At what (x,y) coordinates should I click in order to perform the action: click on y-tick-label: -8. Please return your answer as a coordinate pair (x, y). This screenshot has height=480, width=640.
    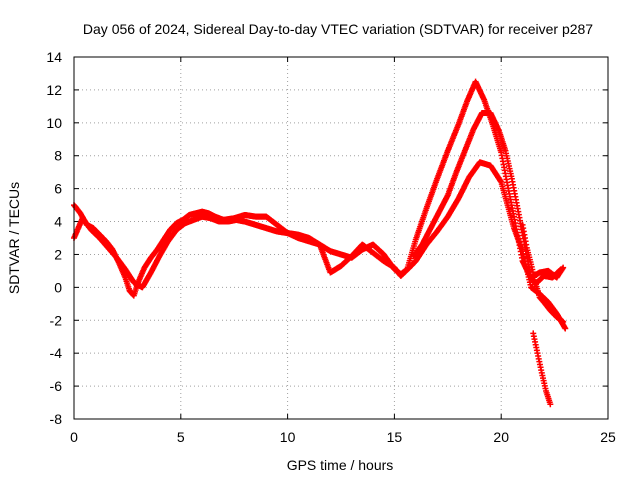
    Looking at the image, I should click on (56, 419).